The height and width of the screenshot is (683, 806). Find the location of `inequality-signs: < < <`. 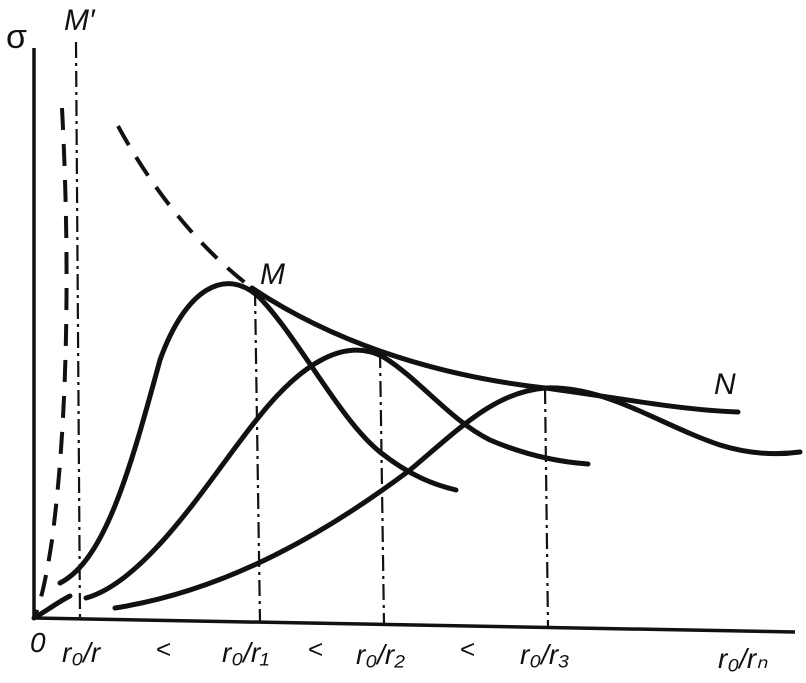

inequality-signs: < < < is located at coordinates (315, 649).